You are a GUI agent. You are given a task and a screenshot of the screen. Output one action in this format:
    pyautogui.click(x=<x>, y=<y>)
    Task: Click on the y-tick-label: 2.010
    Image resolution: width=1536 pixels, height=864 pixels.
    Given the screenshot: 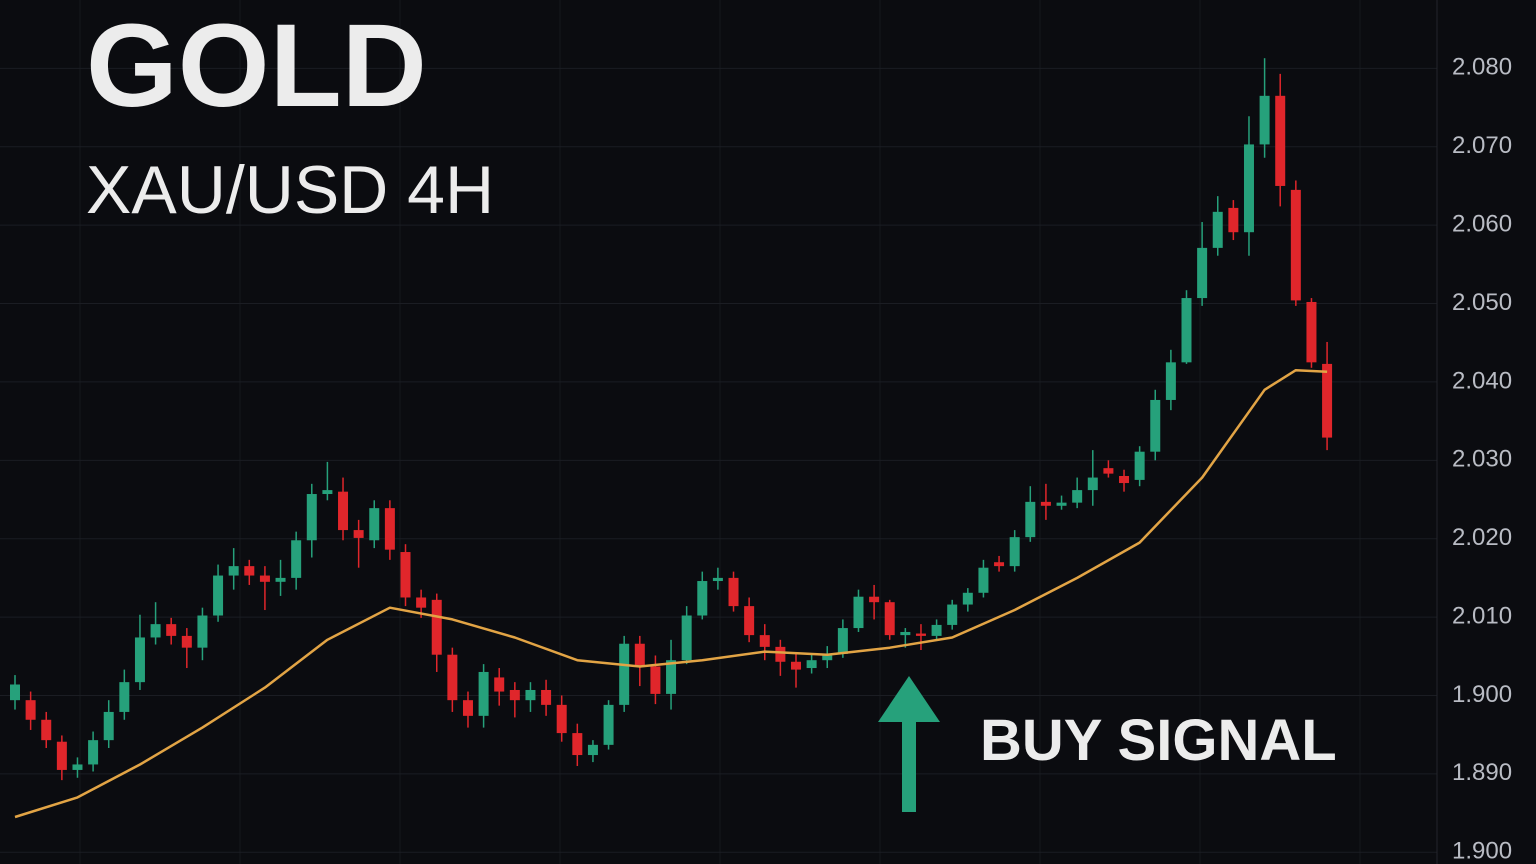 What is the action you would take?
    pyautogui.click(x=1482, y=615)
    